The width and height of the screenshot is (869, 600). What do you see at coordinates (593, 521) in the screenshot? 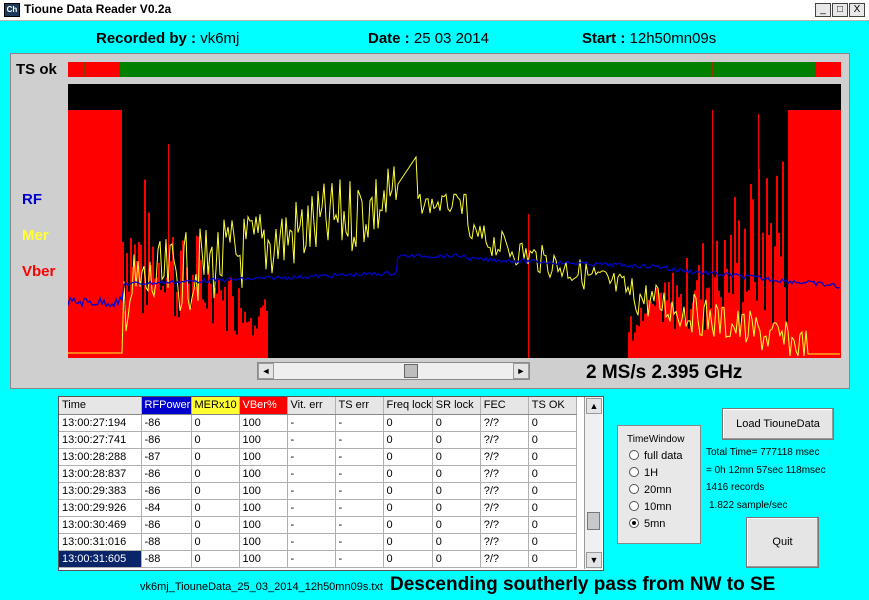
I see `grid-scroll-thumb` at bounding box center [593, 521].